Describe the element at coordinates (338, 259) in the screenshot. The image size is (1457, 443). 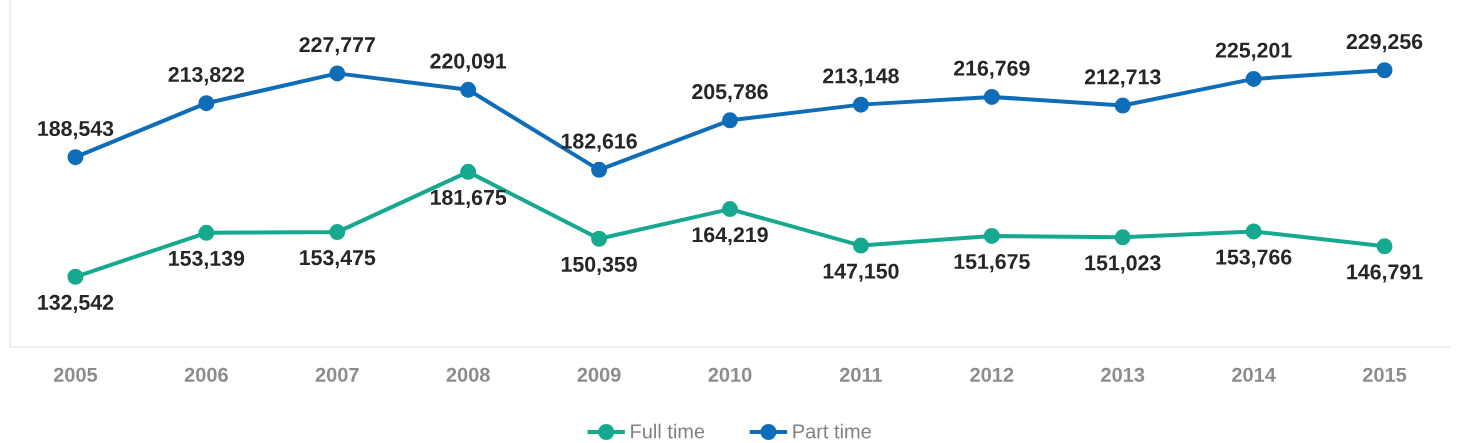
I see `data-label: 153,475` at that location.